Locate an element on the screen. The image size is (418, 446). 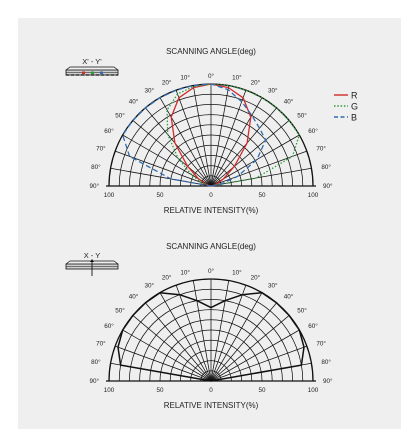
legend-label-g: G is located at coordinates (354, 107).